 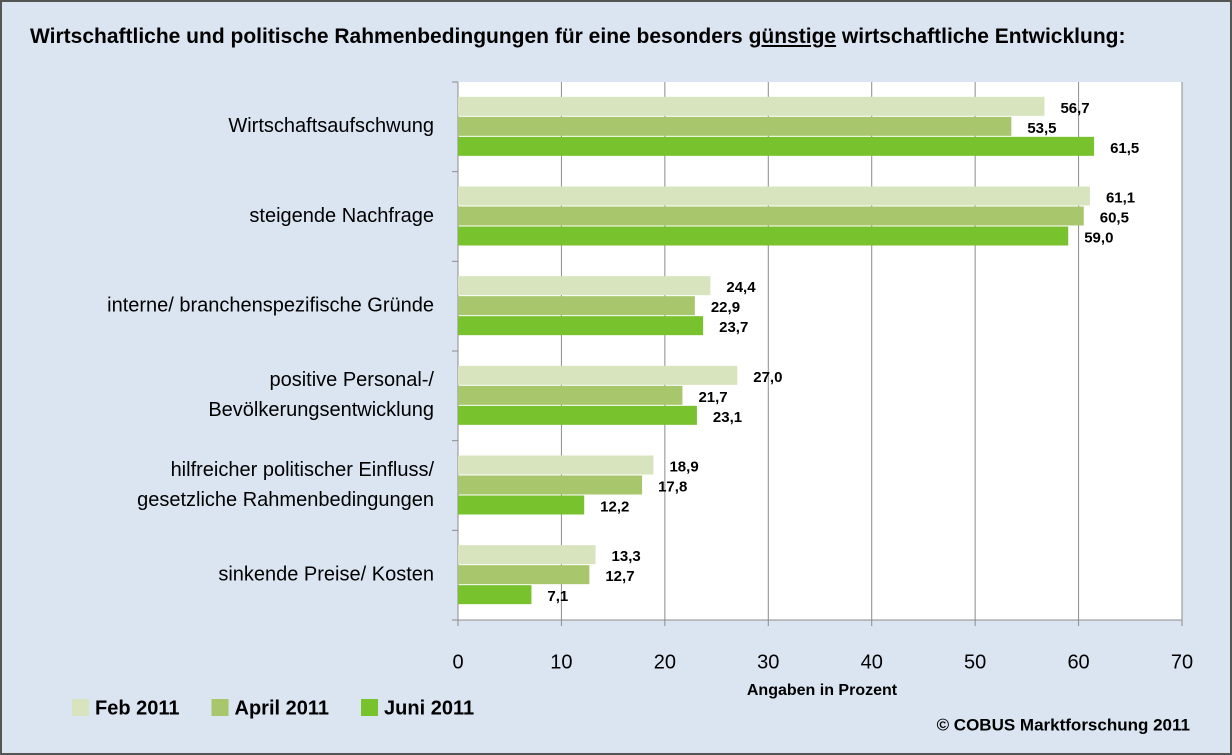 I want to click on x-tick-label: 30, so click(x=768, y=662).